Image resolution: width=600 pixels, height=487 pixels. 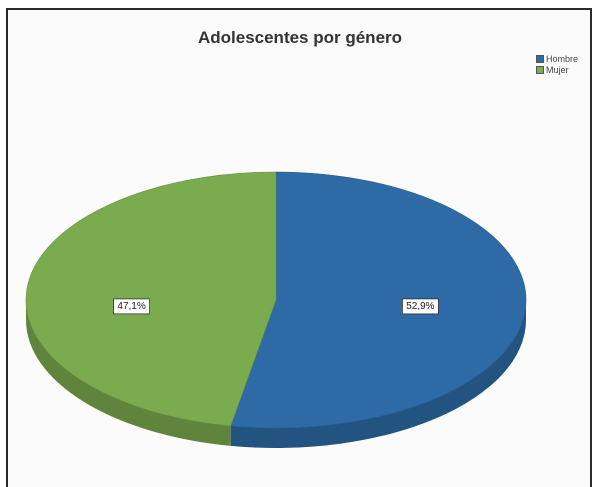 What do you see at coordinates (562, 58) in the screenshot?
I see `legend-label-hombre: Hombre` at bounding box center [562, 58].